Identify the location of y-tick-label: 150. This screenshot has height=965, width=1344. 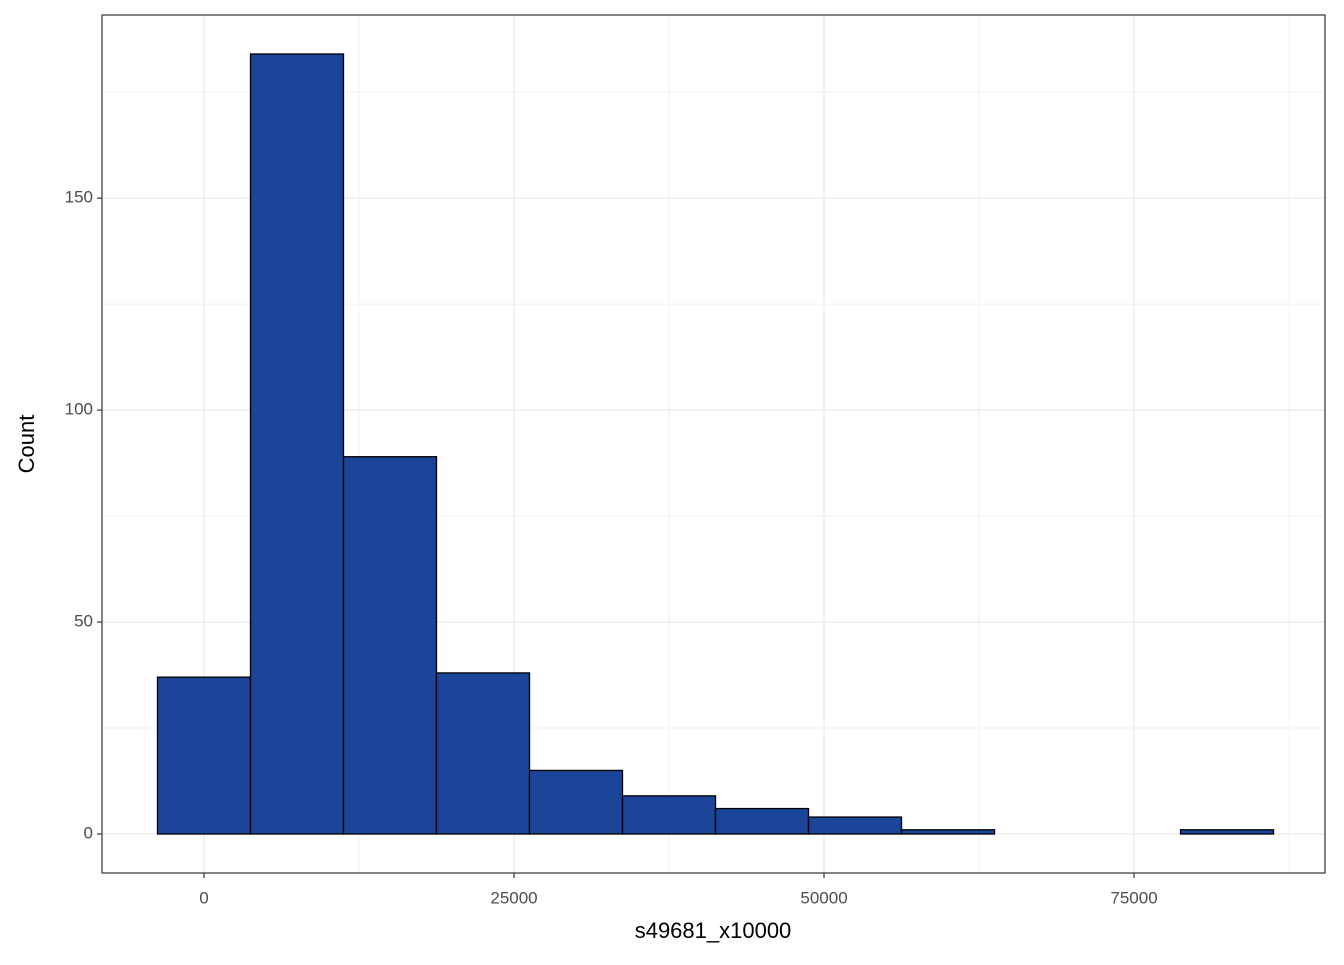
(79, 197).